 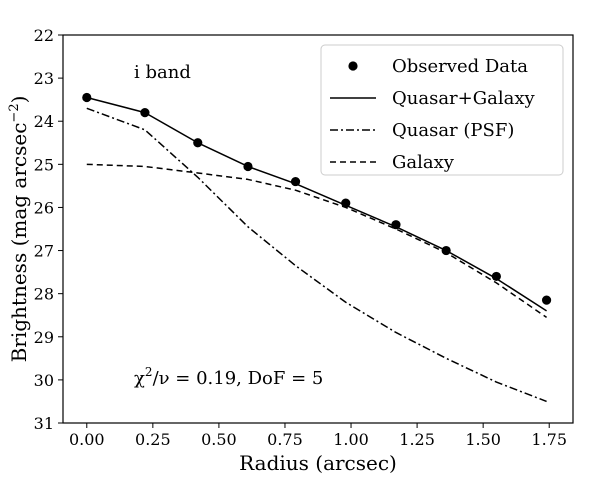 I want to click on chi2-annotation: χ2/ν = 0.19, DoF = 5, so click(x=228, y=377).